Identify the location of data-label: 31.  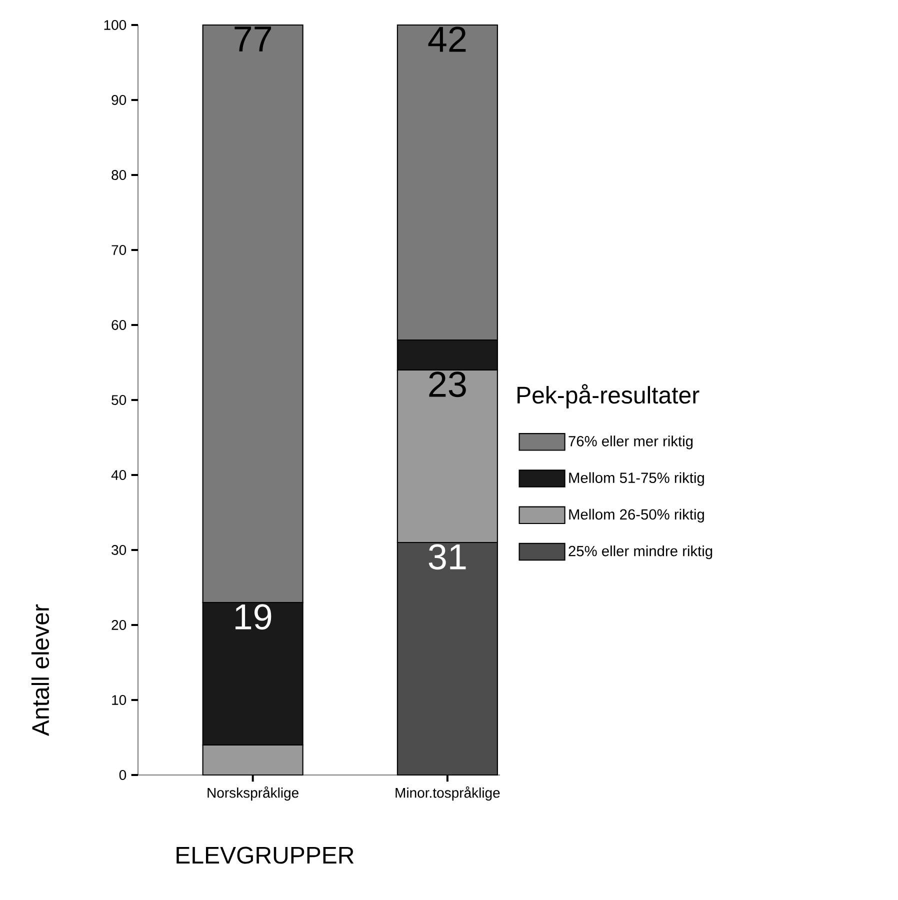
(447, 557).